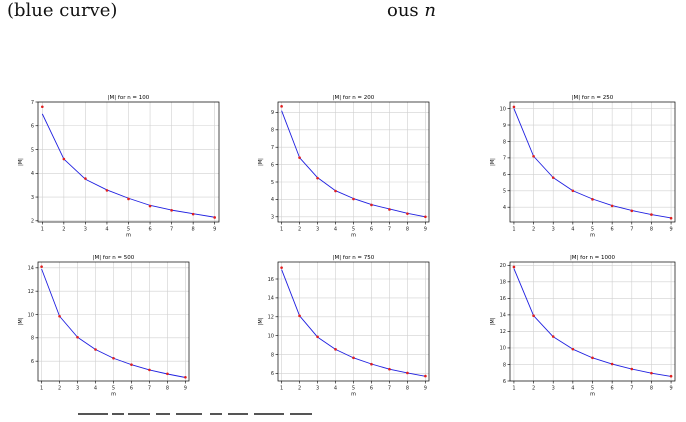  What do you see at coordinates (62, 10) in the screenshot?
I see `cropped-caption-left: (blue curve)` at bounding box center [62, 10].